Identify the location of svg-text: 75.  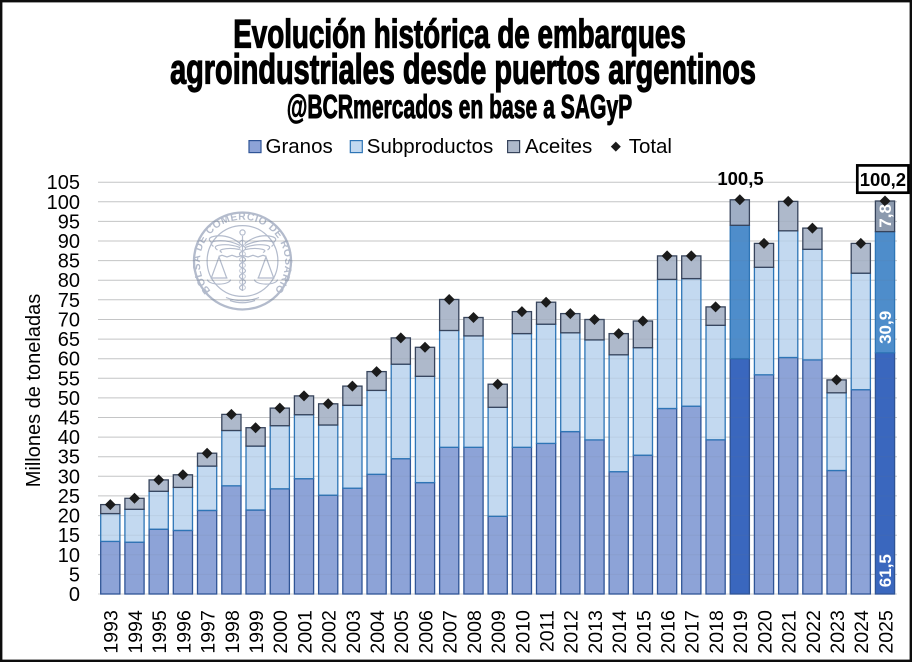
(69, 301).